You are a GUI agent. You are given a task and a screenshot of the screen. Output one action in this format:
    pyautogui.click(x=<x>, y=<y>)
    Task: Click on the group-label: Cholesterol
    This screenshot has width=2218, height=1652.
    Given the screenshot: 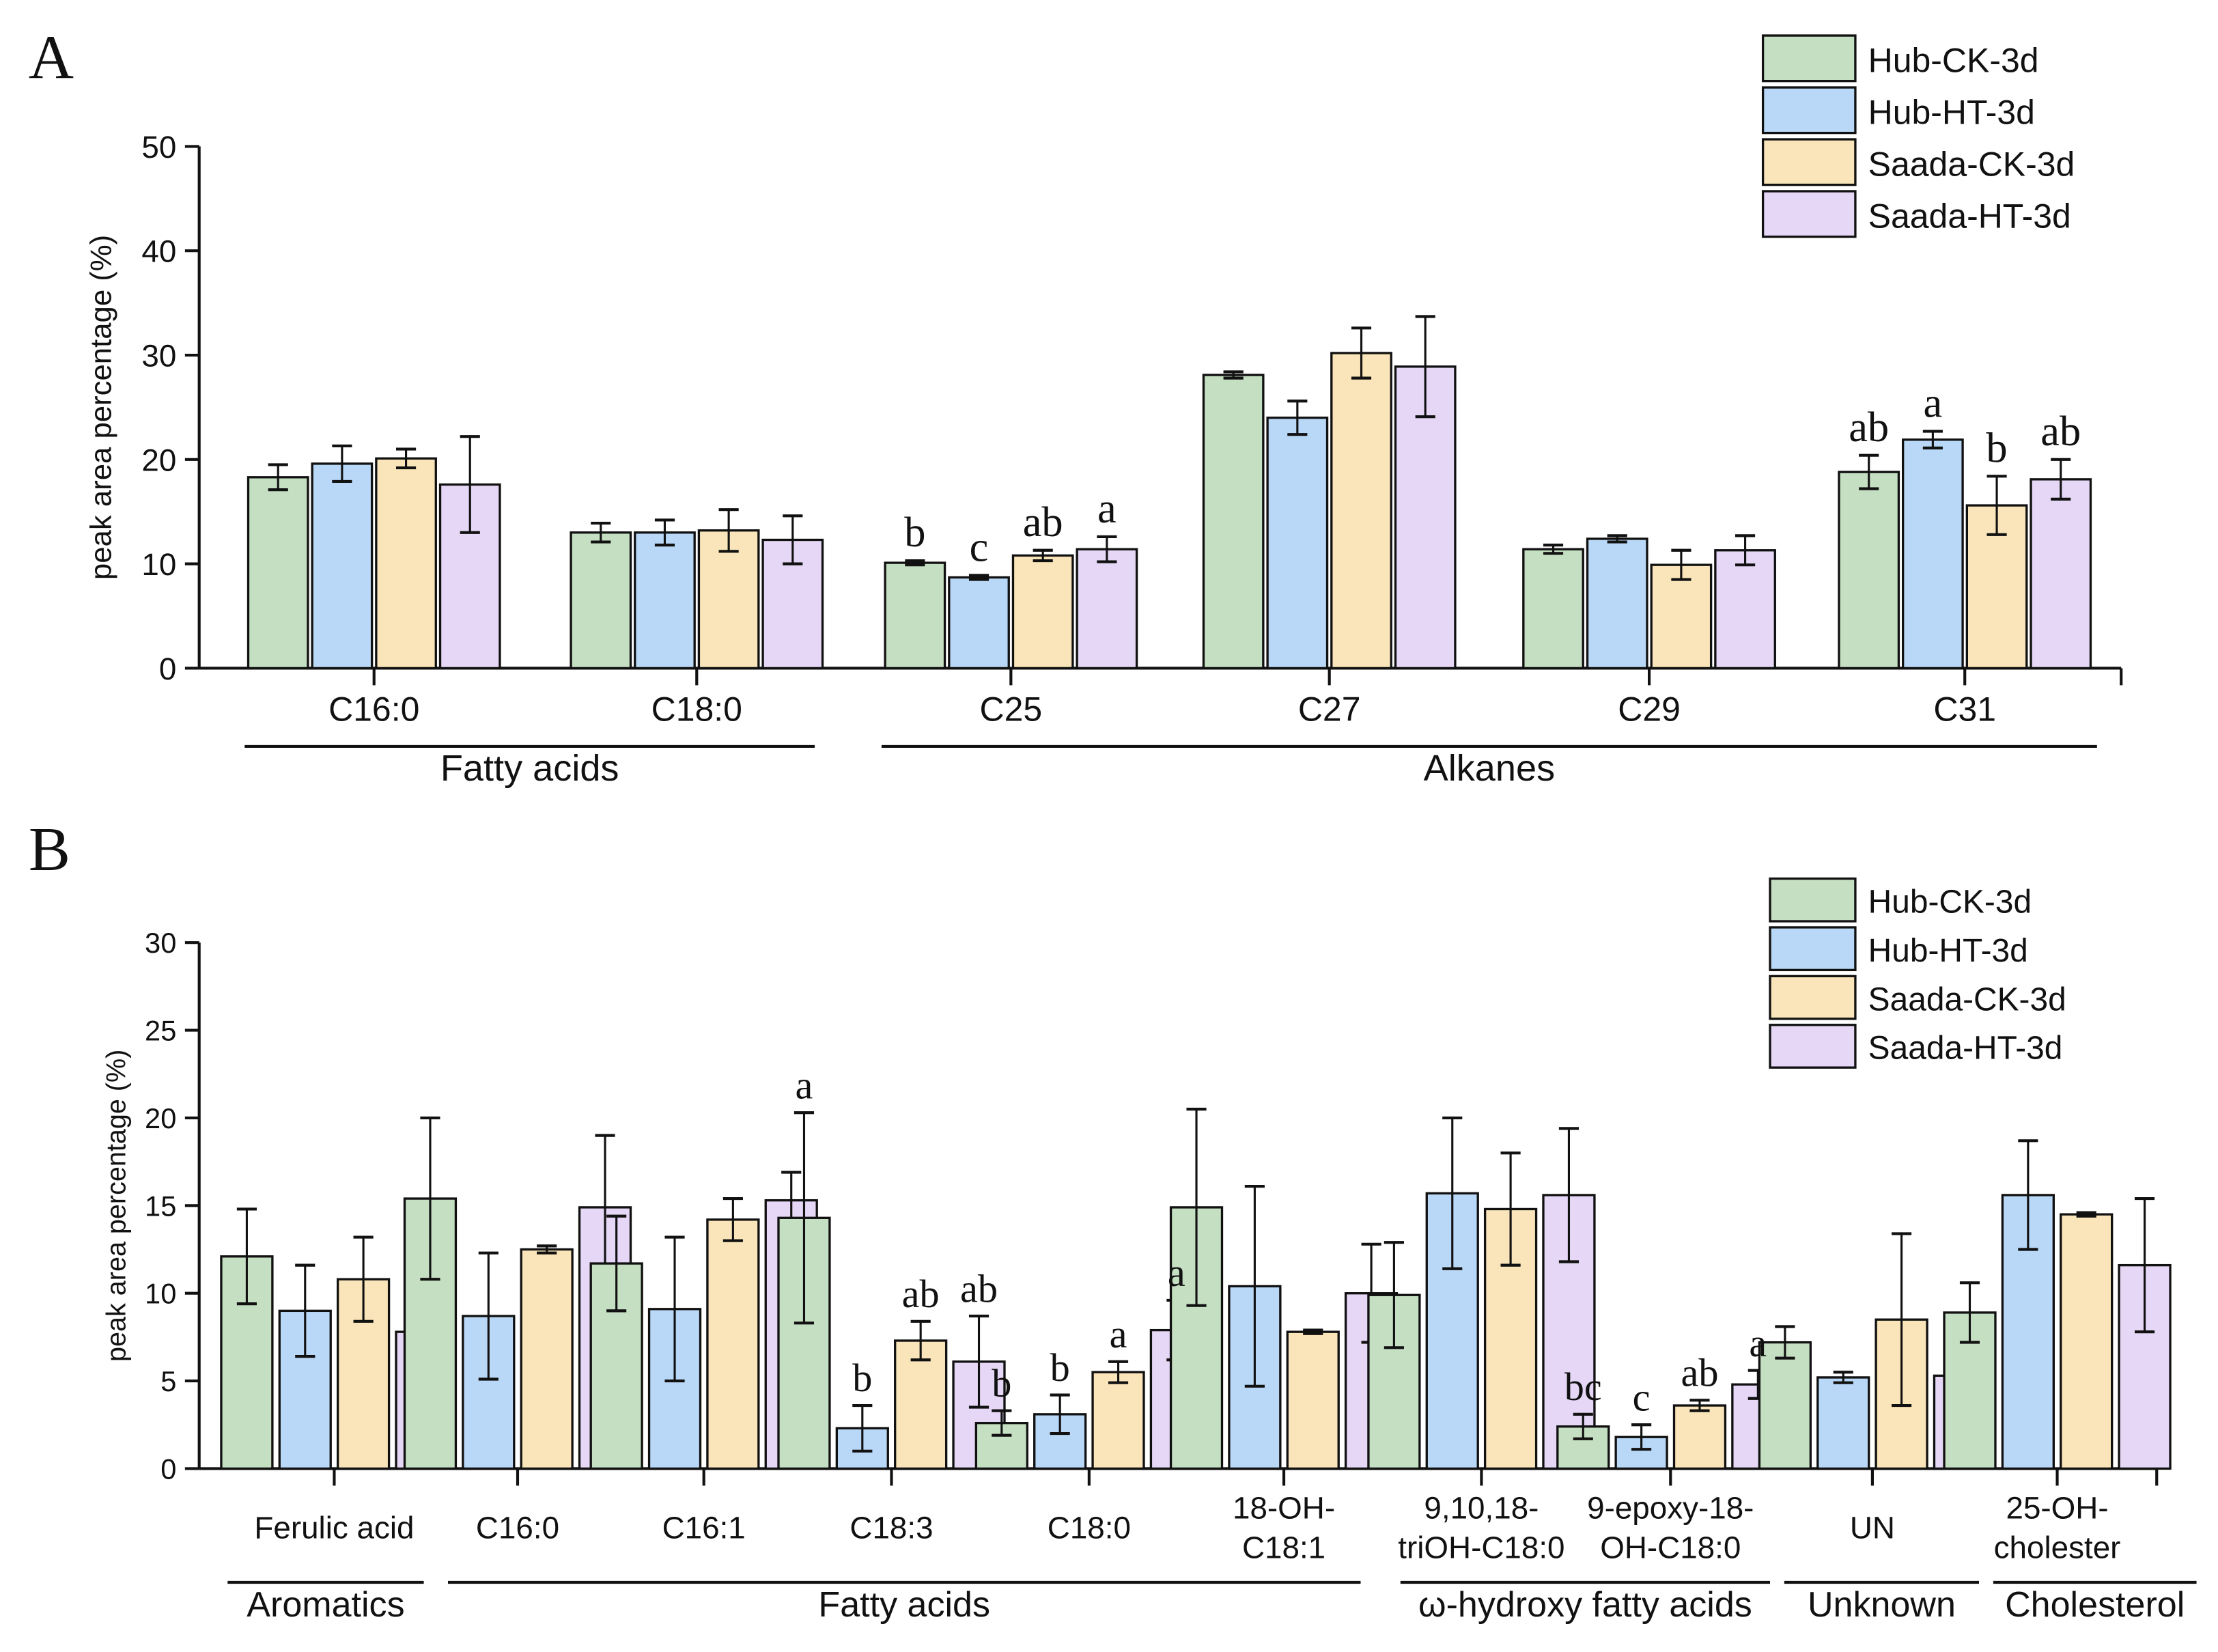 What is the action you would take?
    pyautogui.click(x=2095, y=1605)
    